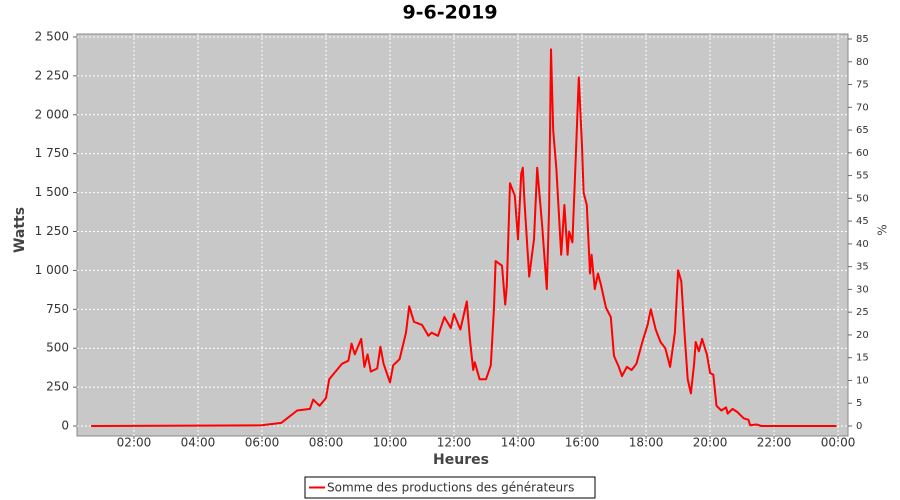 This screenshot has width=900, height=500. What do you see at coordinates (862, 358) in the screenshot?
I see `y2-tick-label: 15` at bounding box center [862, 358].